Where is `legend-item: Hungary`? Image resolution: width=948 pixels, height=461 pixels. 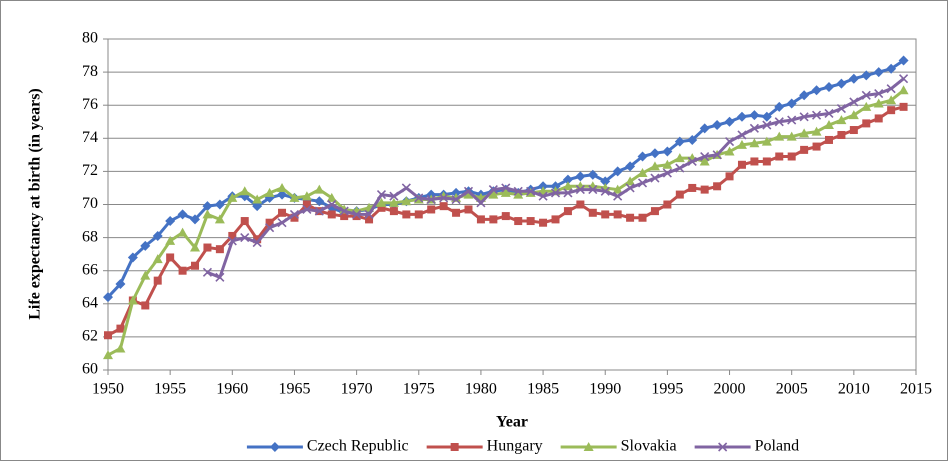 legend-item: Hungary is located at coordinates (484, 446).